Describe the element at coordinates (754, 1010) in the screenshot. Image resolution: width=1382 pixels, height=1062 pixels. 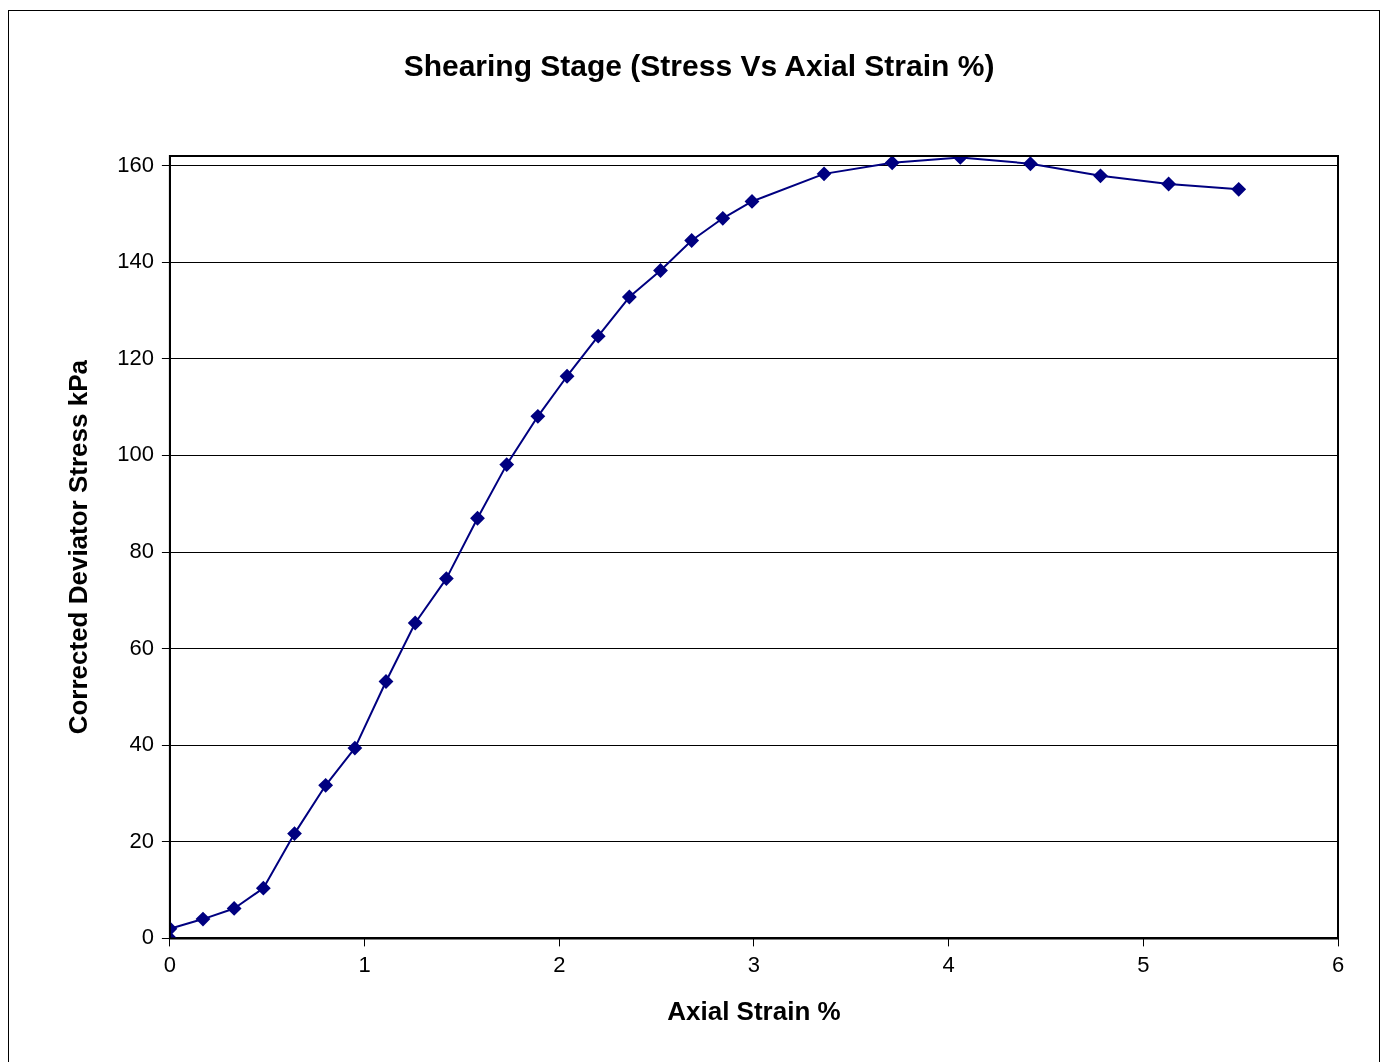
I see `x-axis-title: Axial Strain %` at that location.